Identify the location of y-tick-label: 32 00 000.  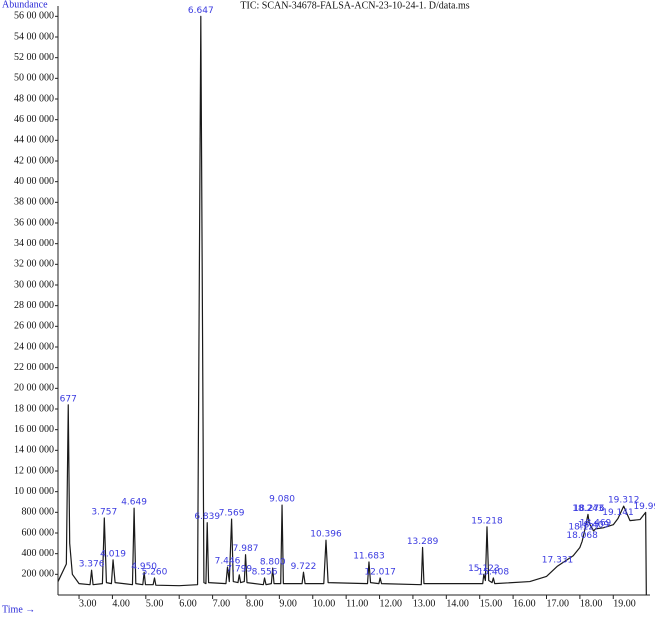
(34, 264).